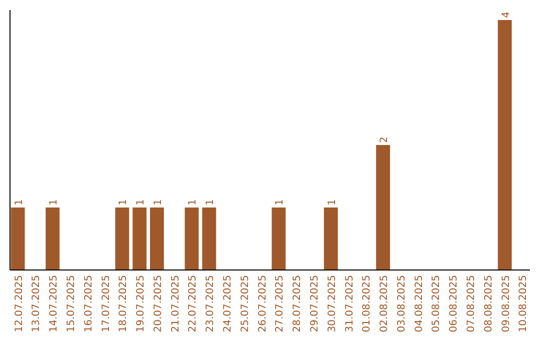 The width and height of the screenshot is (540, 340). What do you see at coordinates (506, 303) in the screenshot?
I see `x-tick-label: 09.08.2025` at bounding box center [506, 303].